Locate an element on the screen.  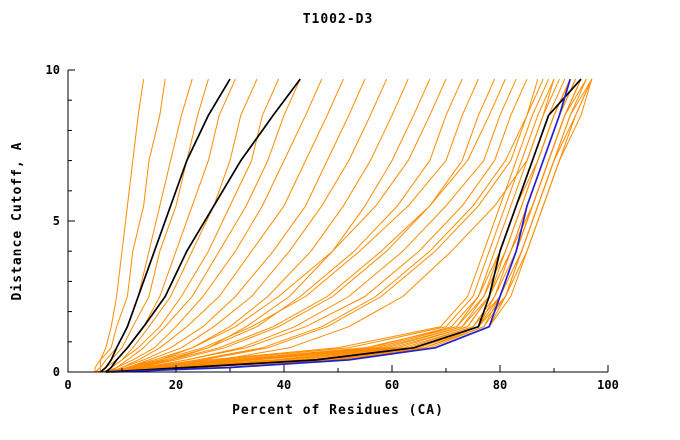
x-tick-label: 20 is located at coordinates (176, 385).